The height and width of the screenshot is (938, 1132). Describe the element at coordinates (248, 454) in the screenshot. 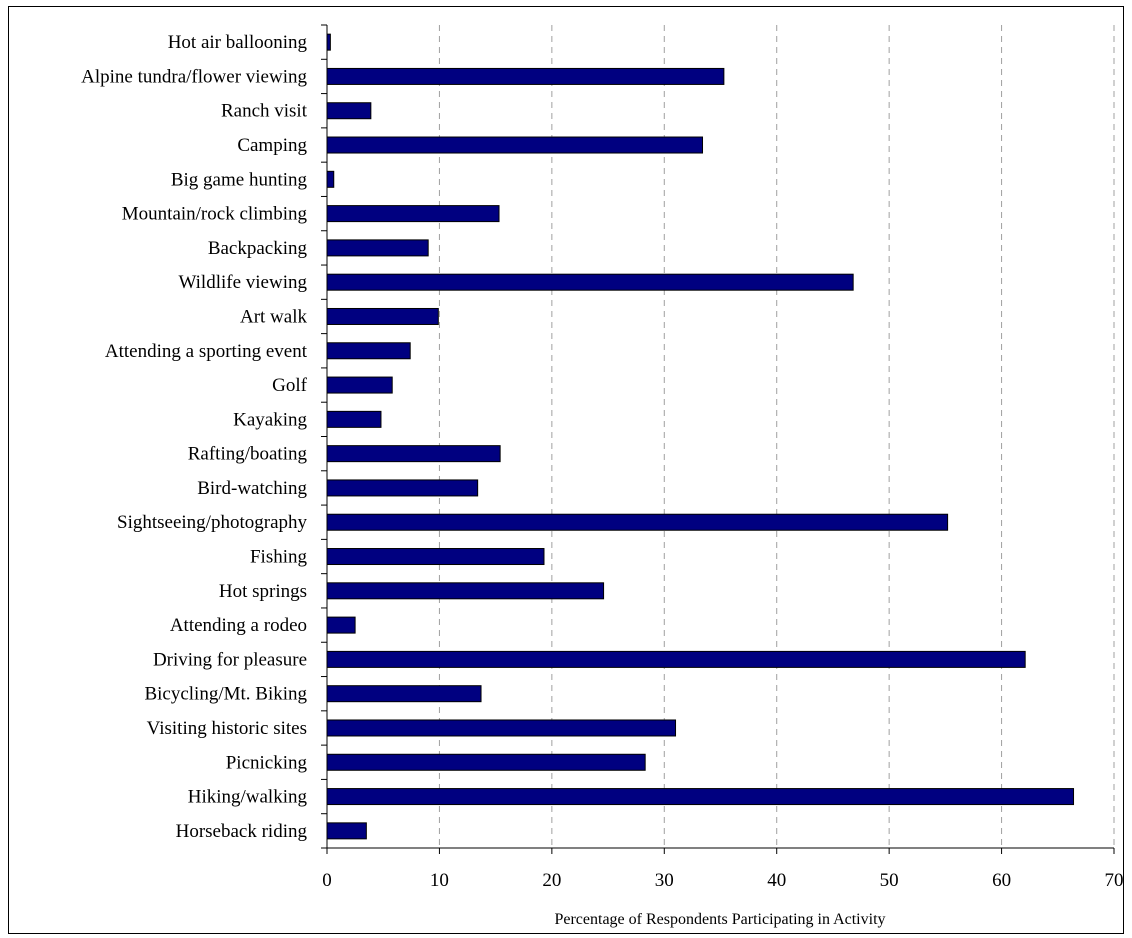

I see `category-label: Rafting/boating` at that location.